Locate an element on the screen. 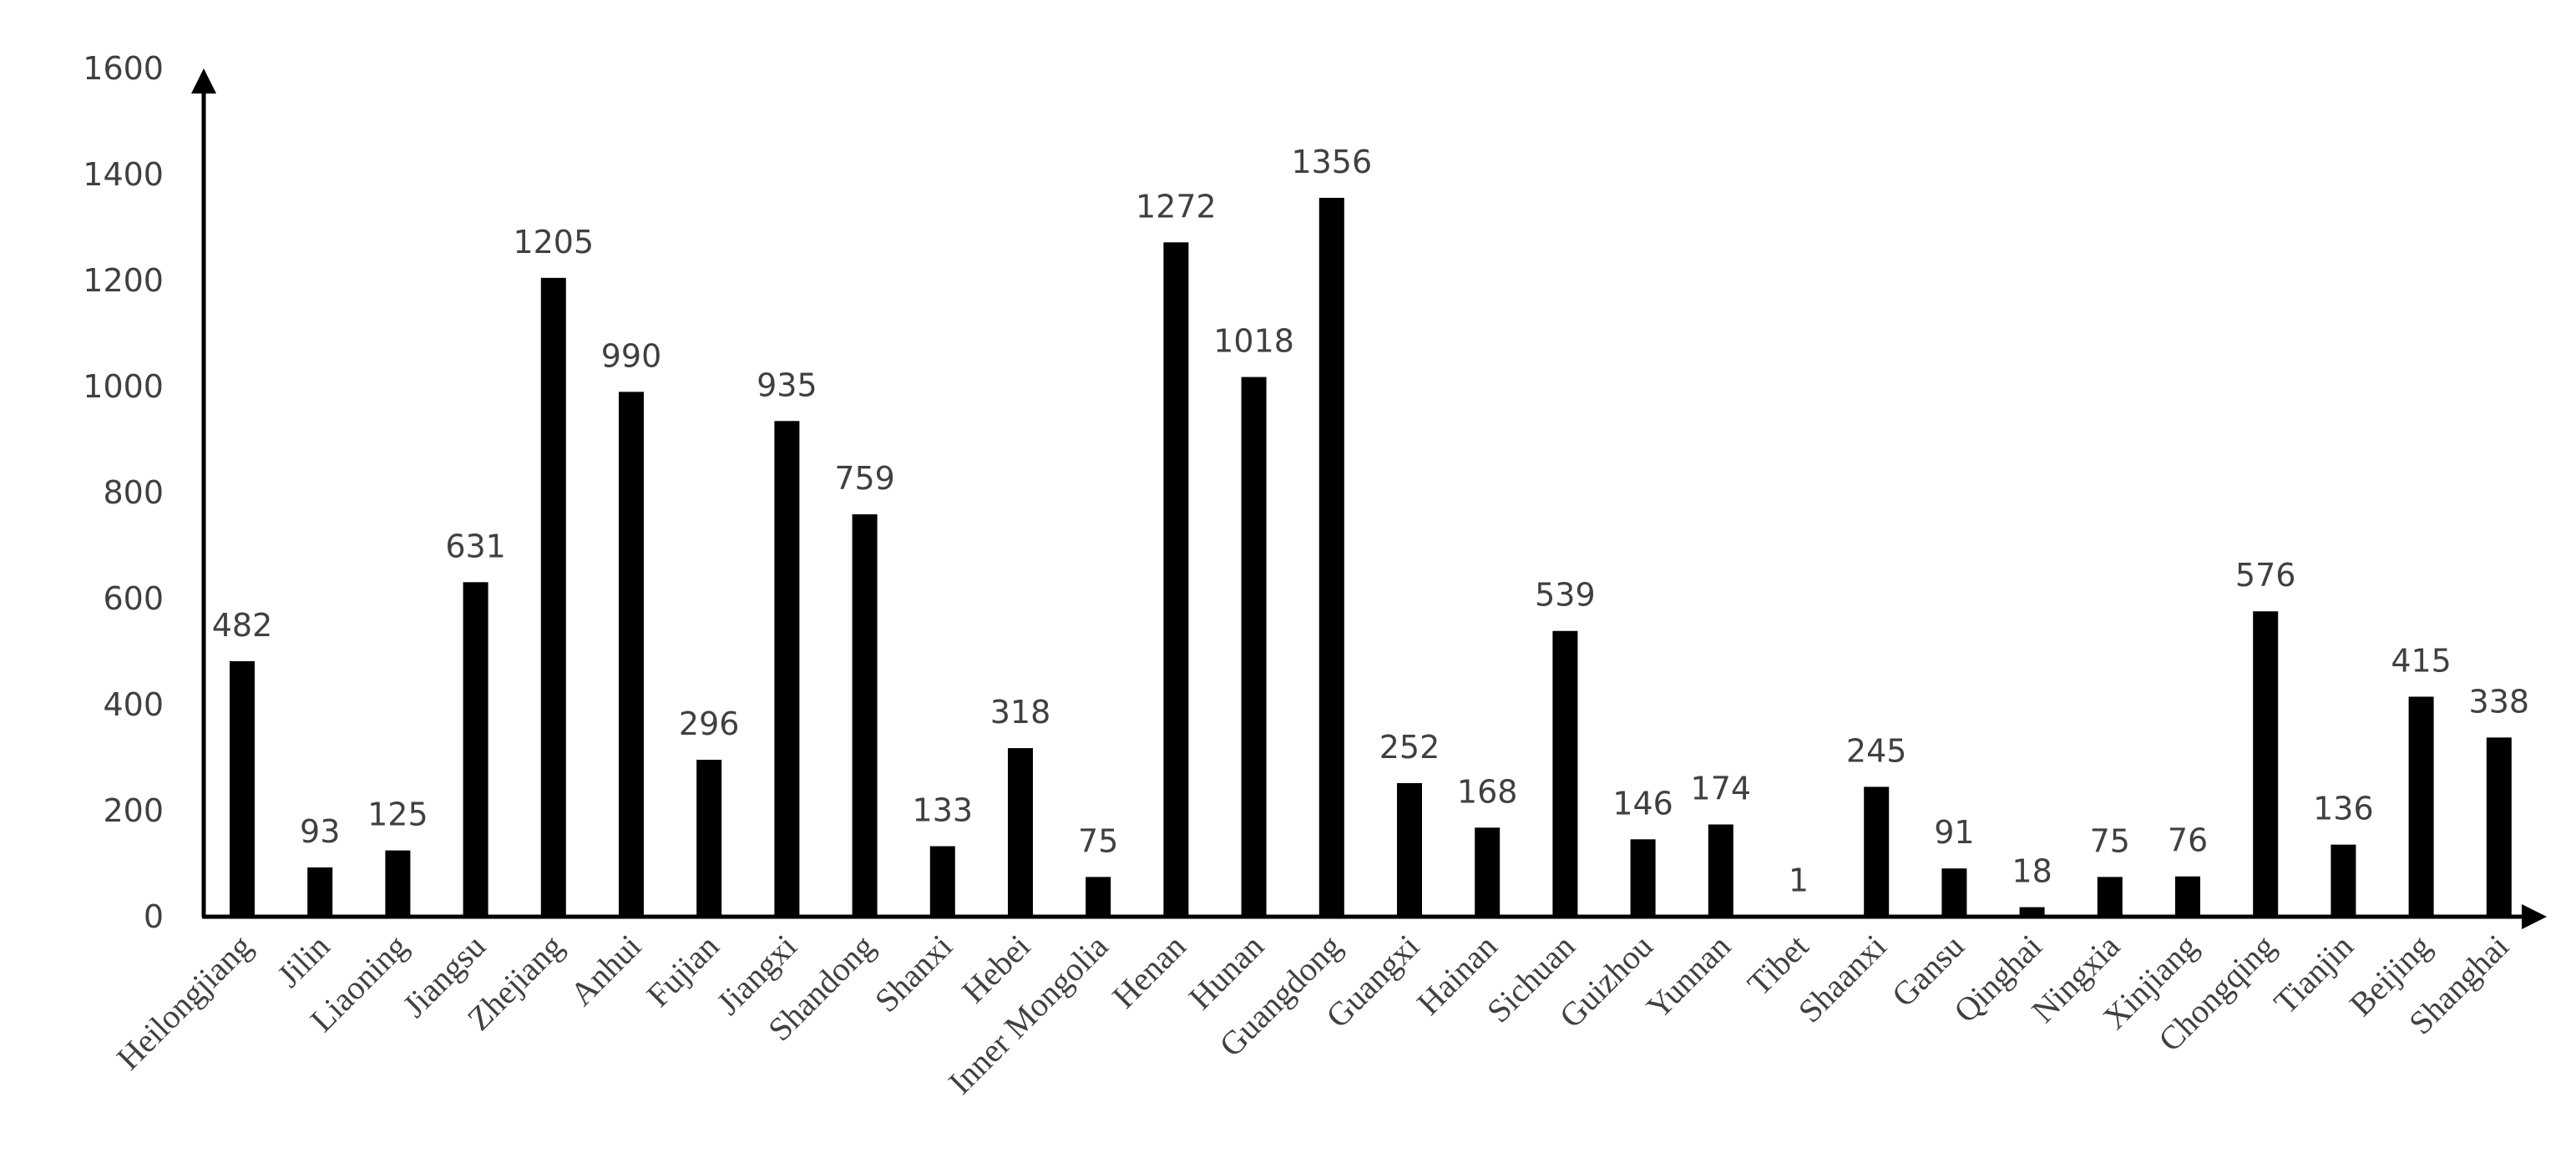 The image size is (2576, 1163). x-tick-label: Yunnan is located at coordinates (1688, 977).